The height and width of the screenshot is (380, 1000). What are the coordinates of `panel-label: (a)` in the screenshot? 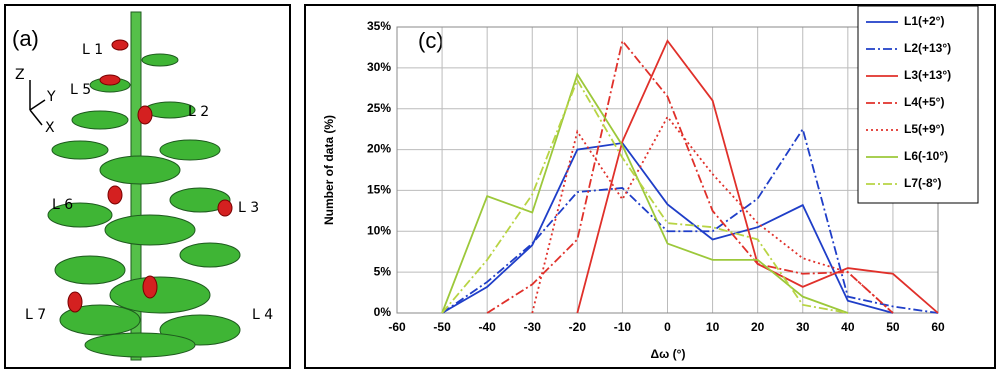 It's located at (25, 38).